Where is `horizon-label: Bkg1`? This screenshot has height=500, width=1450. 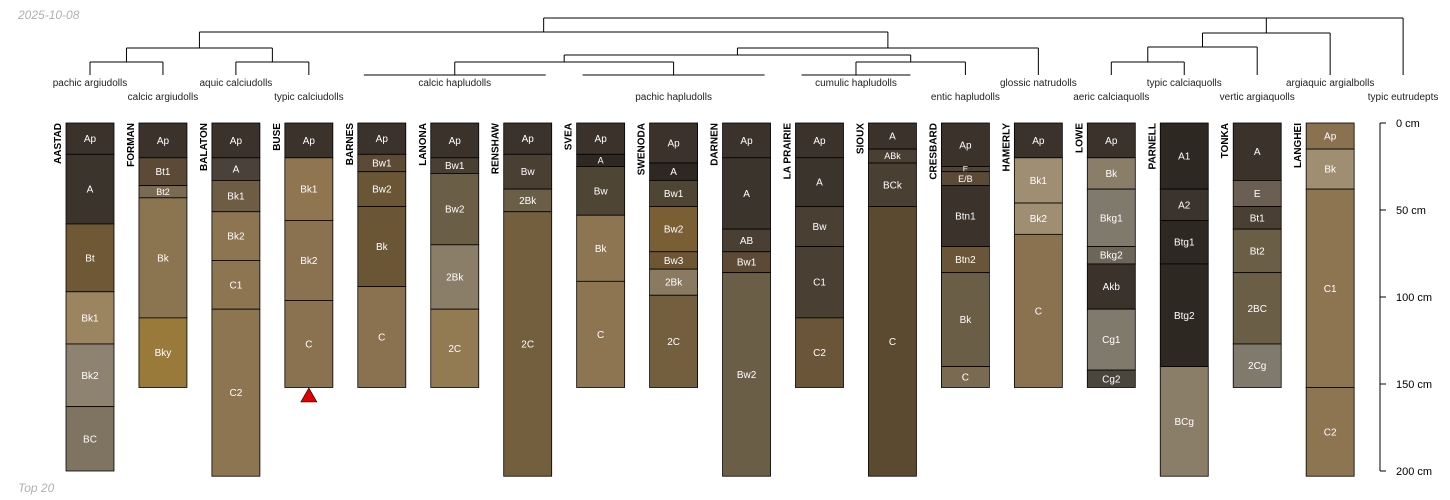
horizon-label: Bkg1 is located at coordinates (1111, 218).